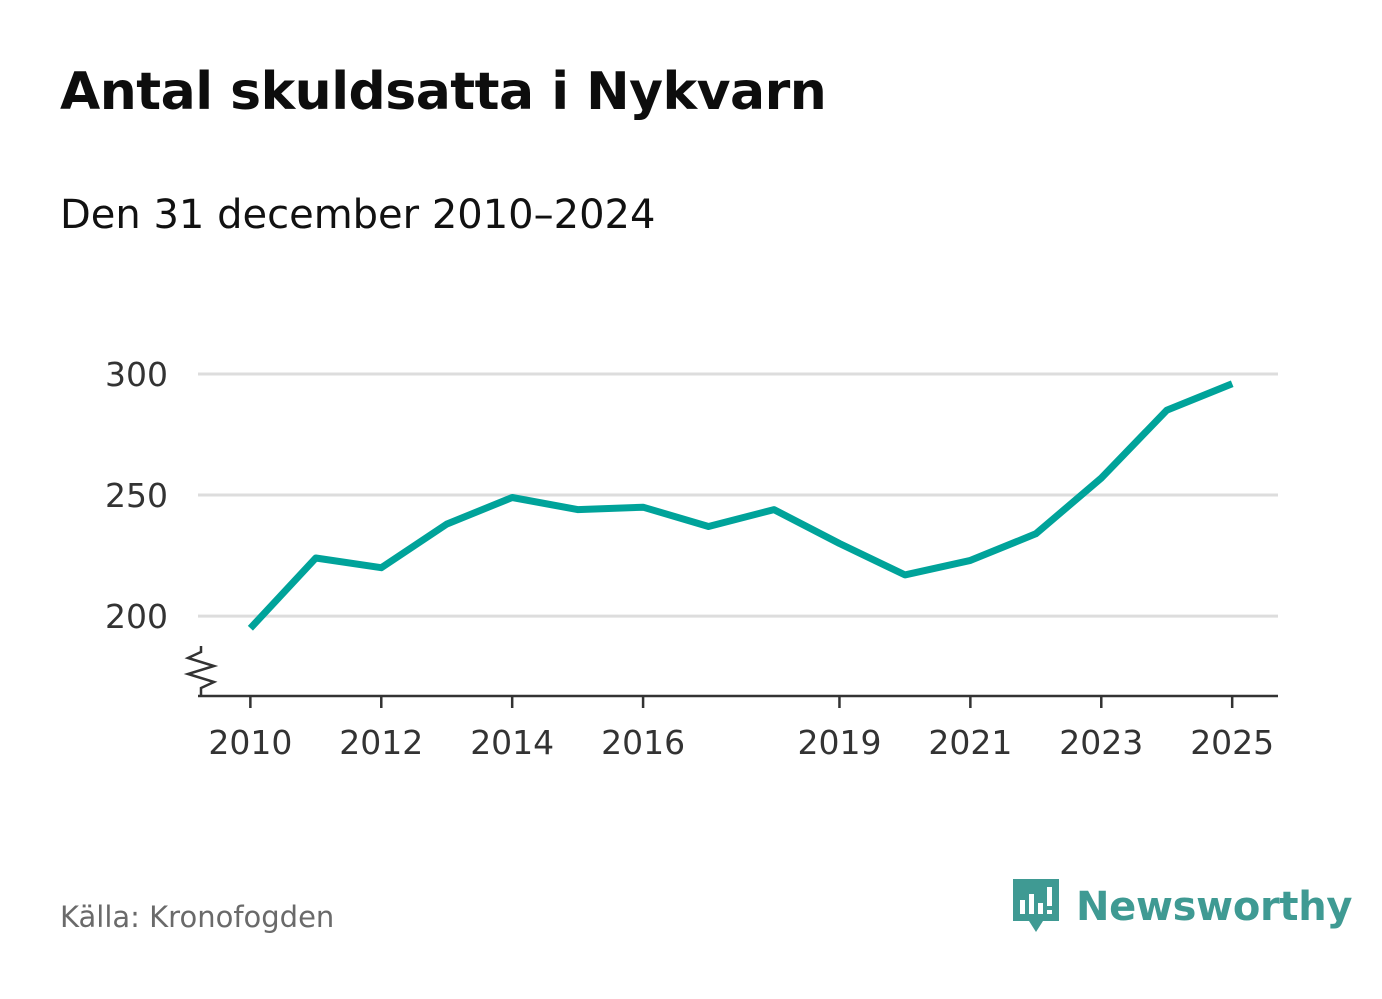  Describe the element at coordinates (1214, 907) in the screenshot. I see `brand-name: Newsworthy` at that location.